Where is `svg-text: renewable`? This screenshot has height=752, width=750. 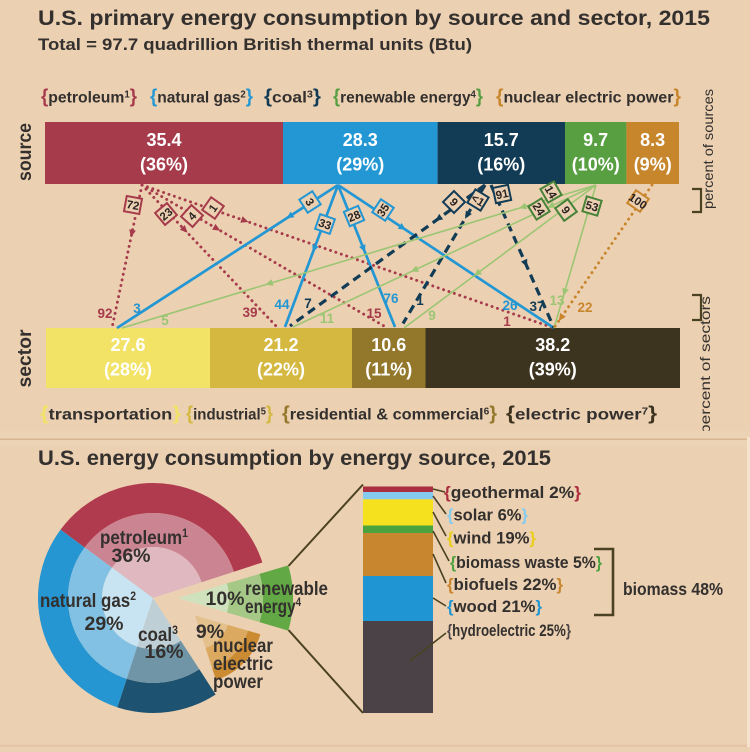
svg-text: renewable is located at coordinates (286, 589).